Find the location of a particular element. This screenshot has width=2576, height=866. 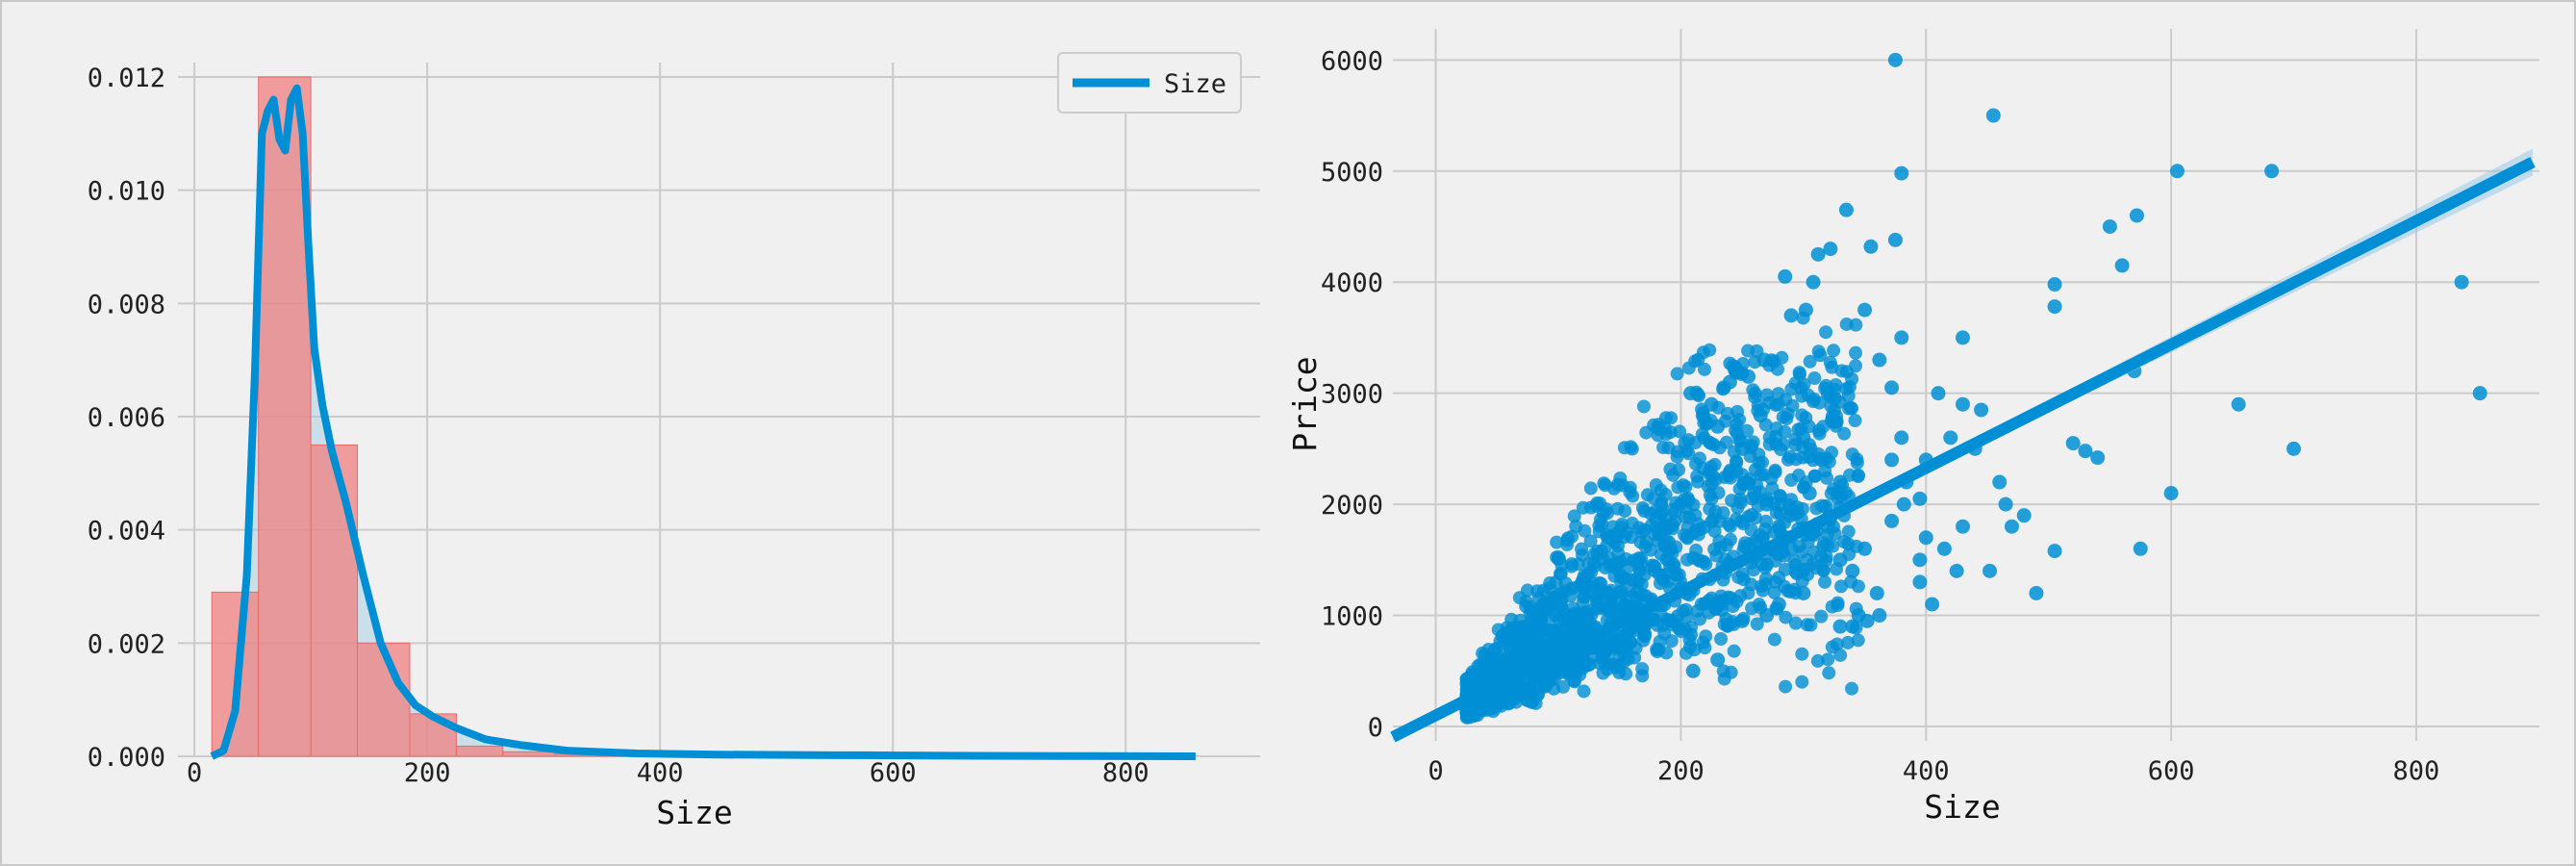

x-tick-label: 400 is located at coordinates (660, 773).